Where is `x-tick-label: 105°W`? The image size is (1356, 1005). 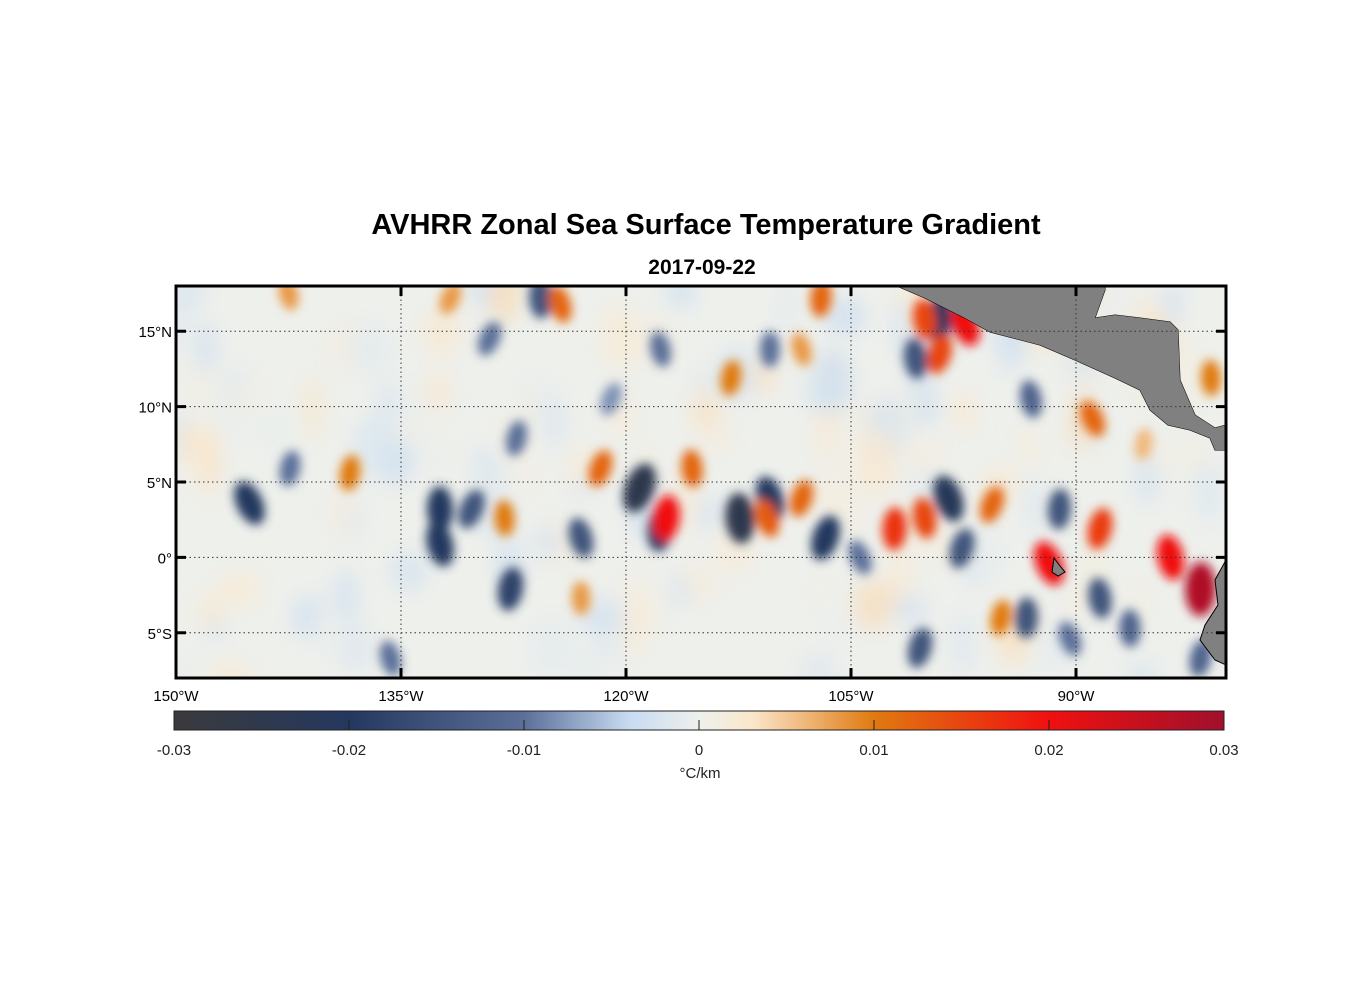 x-tick-label: 105°W is located at coordinates (851, 696).